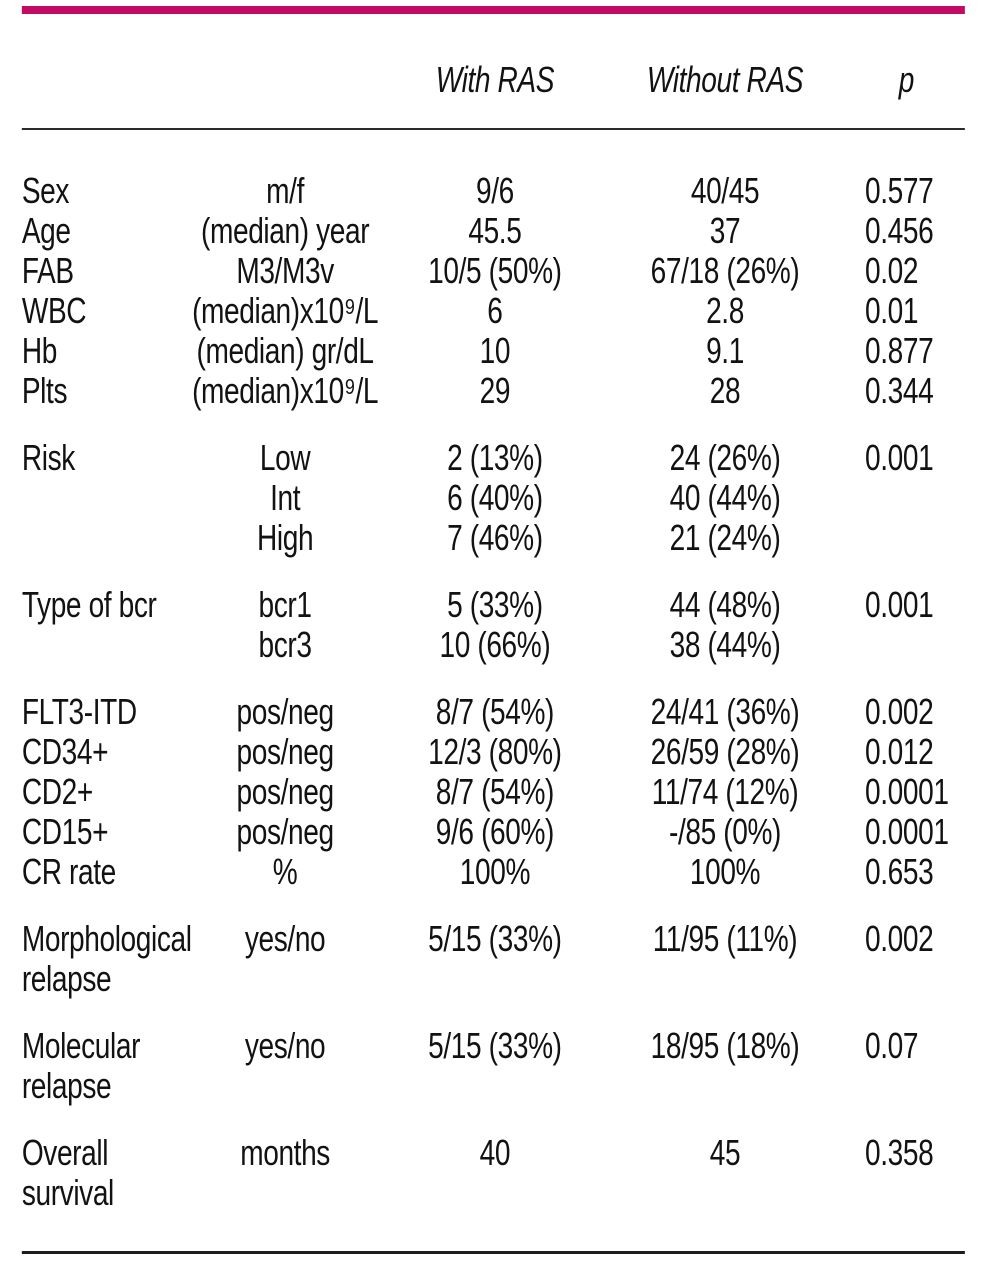 Image resolution: width=982 pixels, height=1286 pixels. I want to click on table-row: WBC (median)x10⁹/L 6 2.8 0.01, so click(491, 311).